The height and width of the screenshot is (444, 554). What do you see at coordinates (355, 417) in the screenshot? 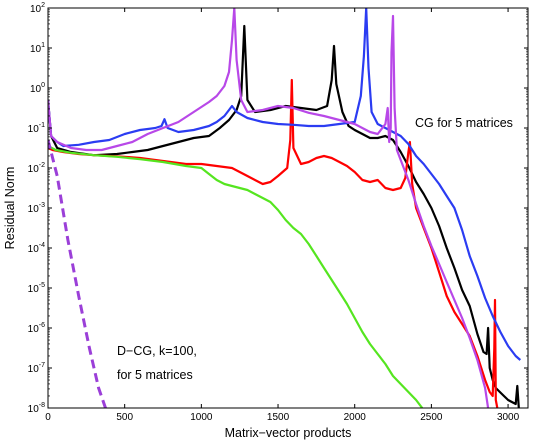
I see `x-tick-label: 2000` at bounding box center [355, 417].